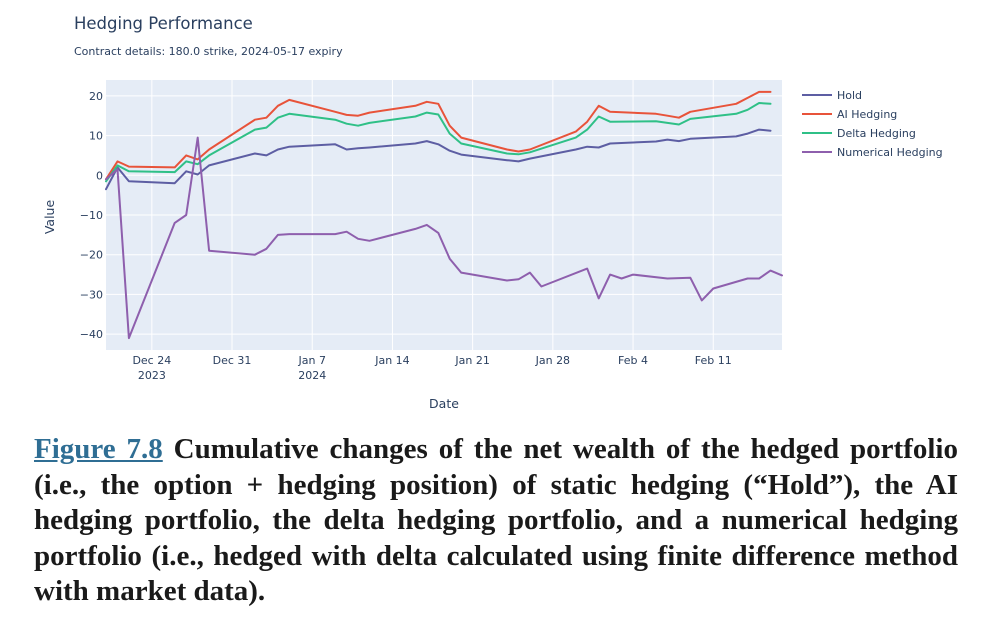  What do you see at coordinates (849, 95) in the screenshot?
I see `legend-label: Hold` at bounding box center [849, 95].